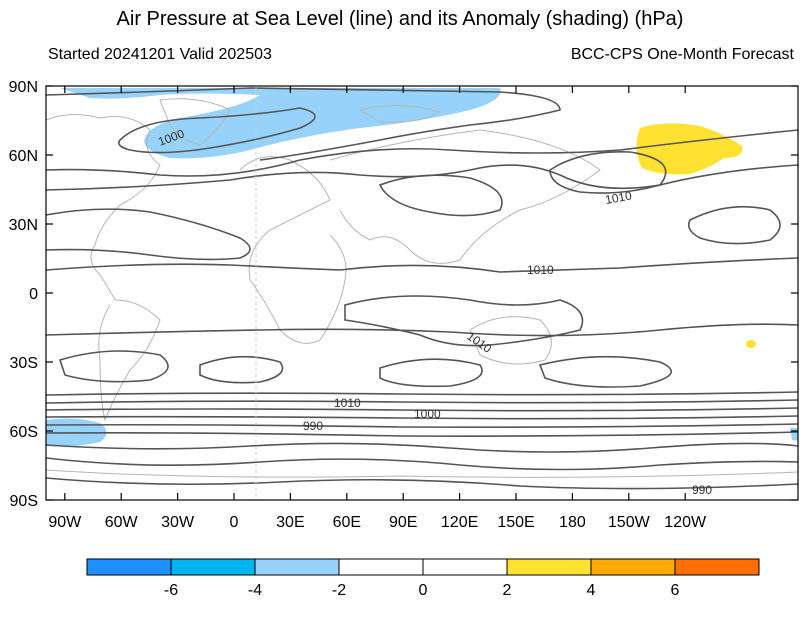  Describe the element at coordinates (33, 294) in the screenshot. I see `lat-tick-label: 0` at that location.